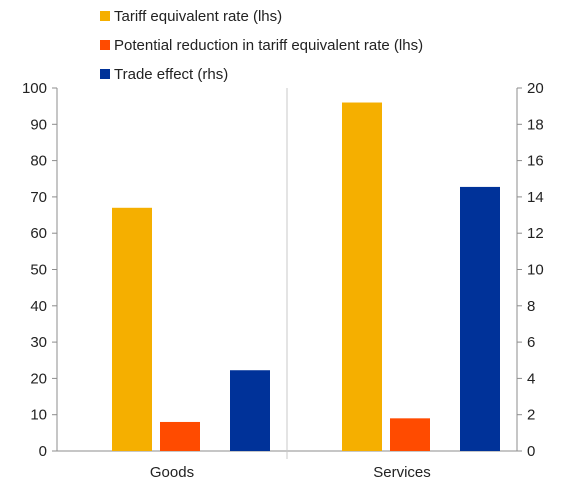  What do you see at coordinates (38, 306) in the screenshot?
I see `left-tick-label: 40` at bounding box center [38, 306].